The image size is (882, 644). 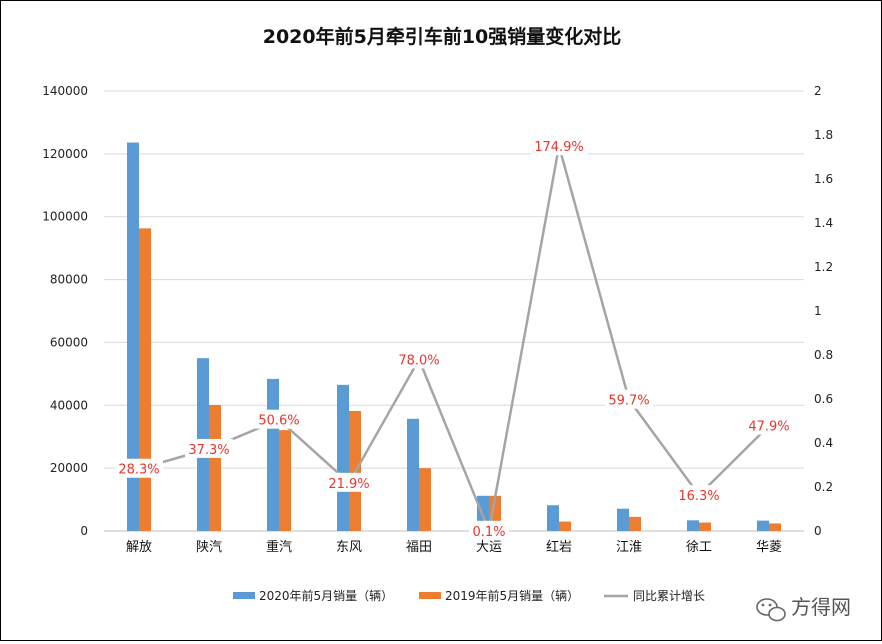 I want to click on x-category-label: 红岩, so click(x=559, y=547).